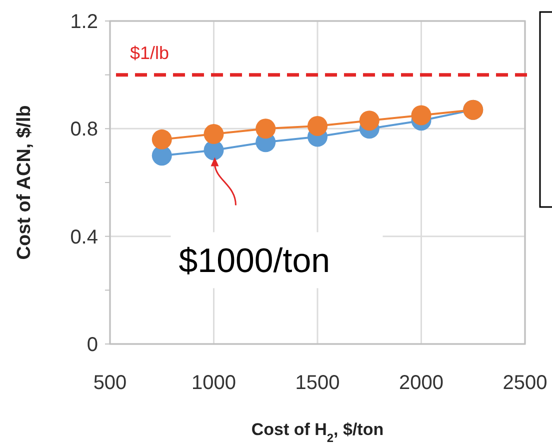  What do you see at coordinates (24, 182) in the screenshot?
I see `y-axis-title: Cost of ACN, $/lb` at bounding box center [24, 182].